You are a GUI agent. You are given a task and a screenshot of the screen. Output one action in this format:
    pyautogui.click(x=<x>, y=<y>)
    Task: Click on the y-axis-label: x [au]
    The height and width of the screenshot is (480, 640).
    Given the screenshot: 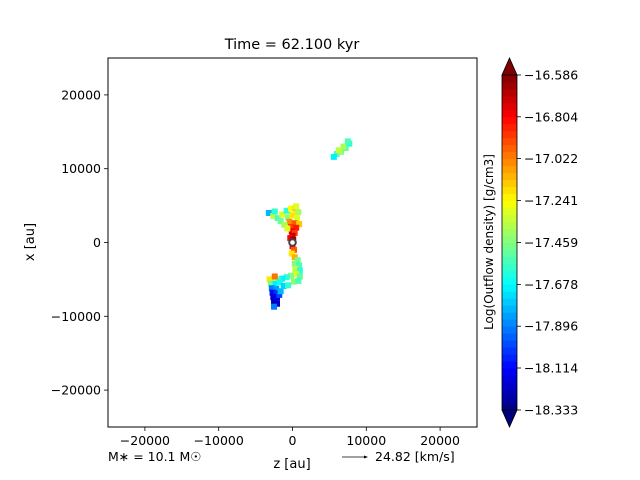 What is the action you would take?
    pyautogui.click(x=30, y=242)
    